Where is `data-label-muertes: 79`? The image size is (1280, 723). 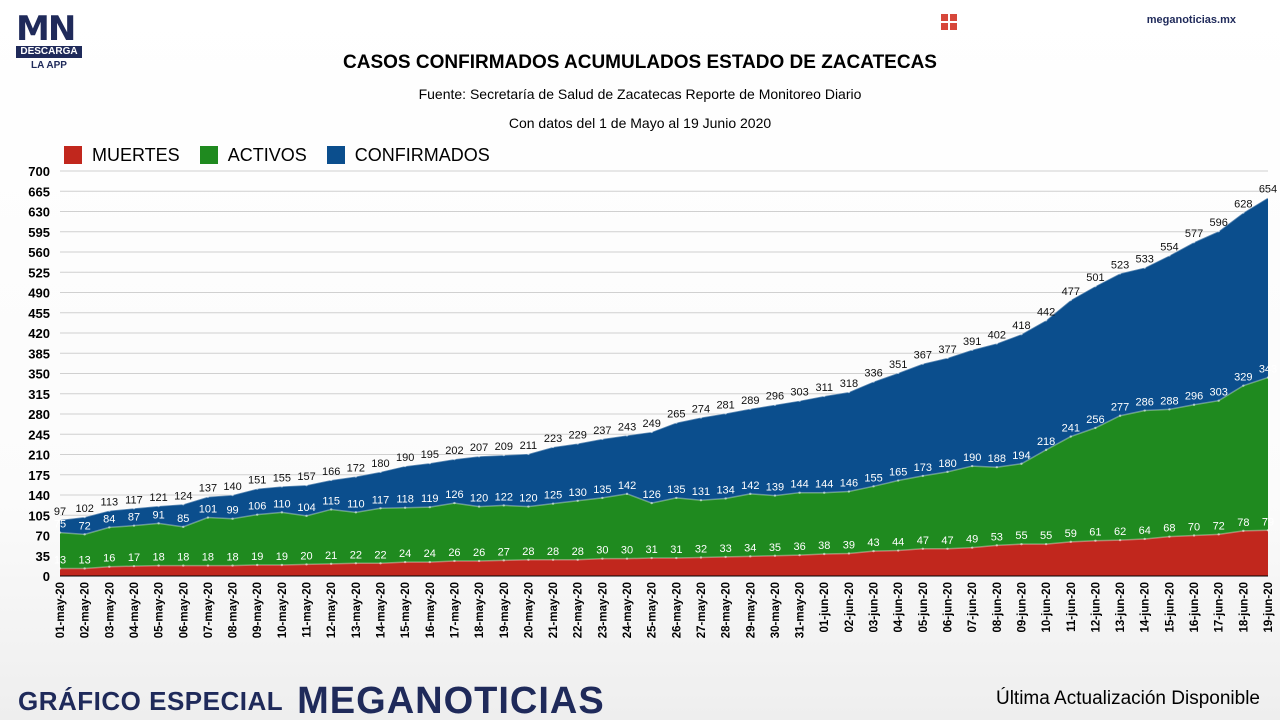
data-label-muertes: 79 is located at coordinates (1268, 522).